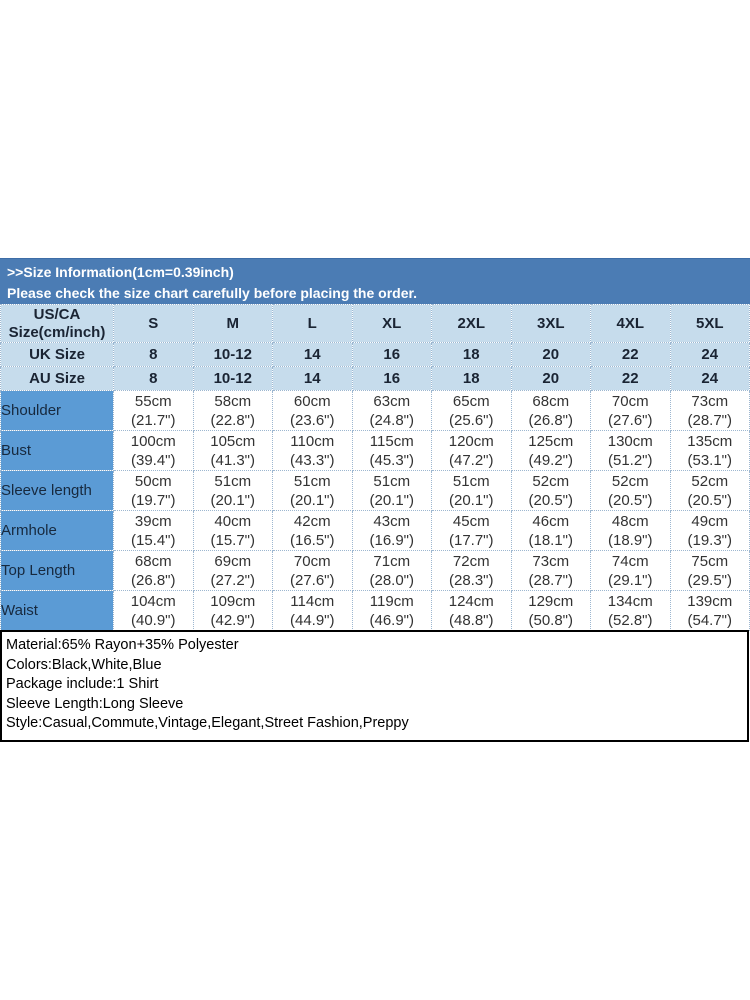  Describe the element at coordinates (57, 610) in the screenshot. I see `measurement-label: Waist` at that location.